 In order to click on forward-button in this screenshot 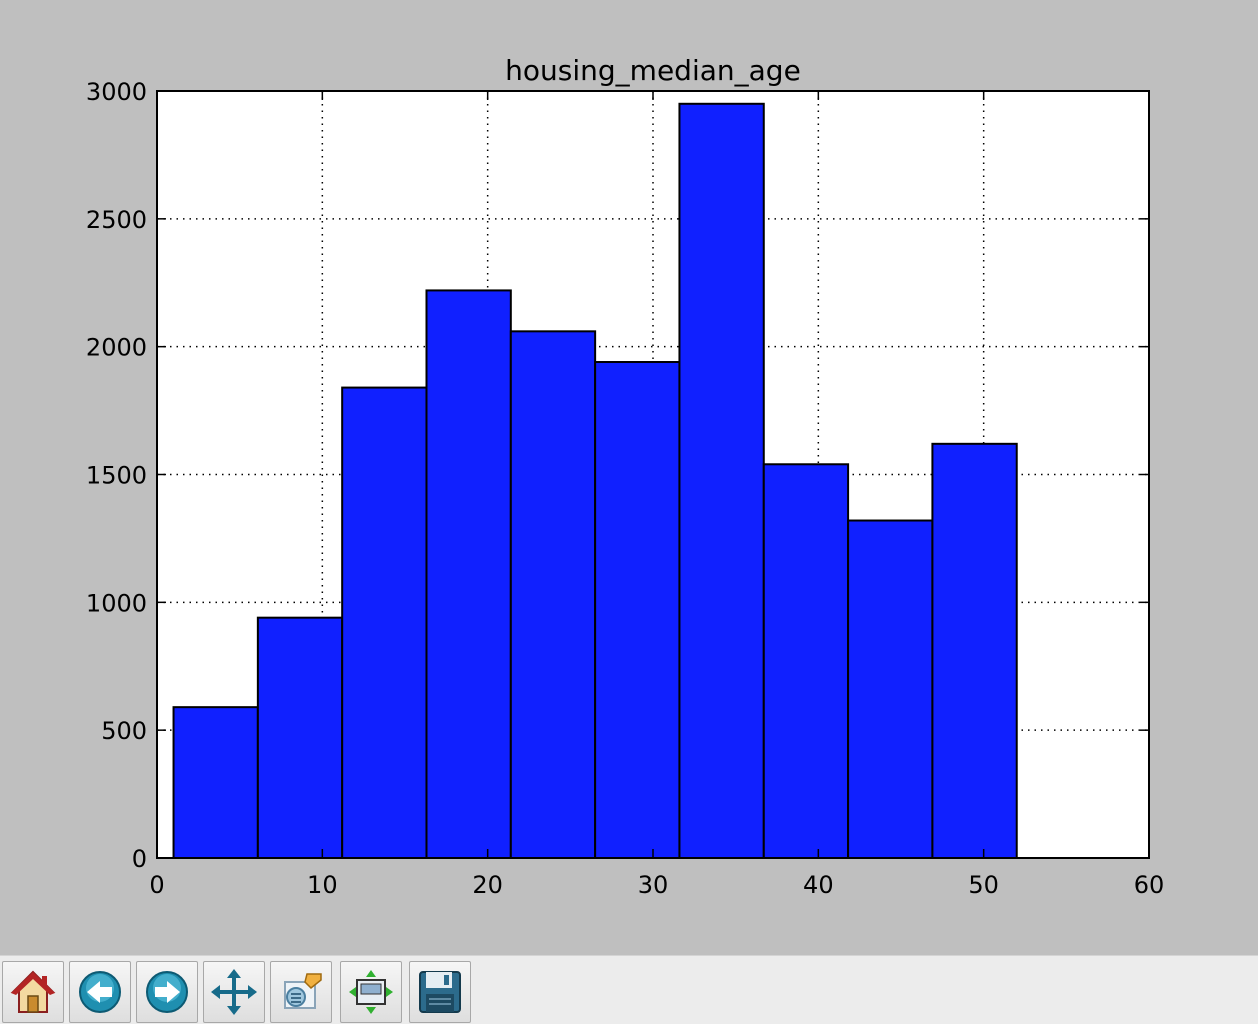, I will do `click(167, 992)`.